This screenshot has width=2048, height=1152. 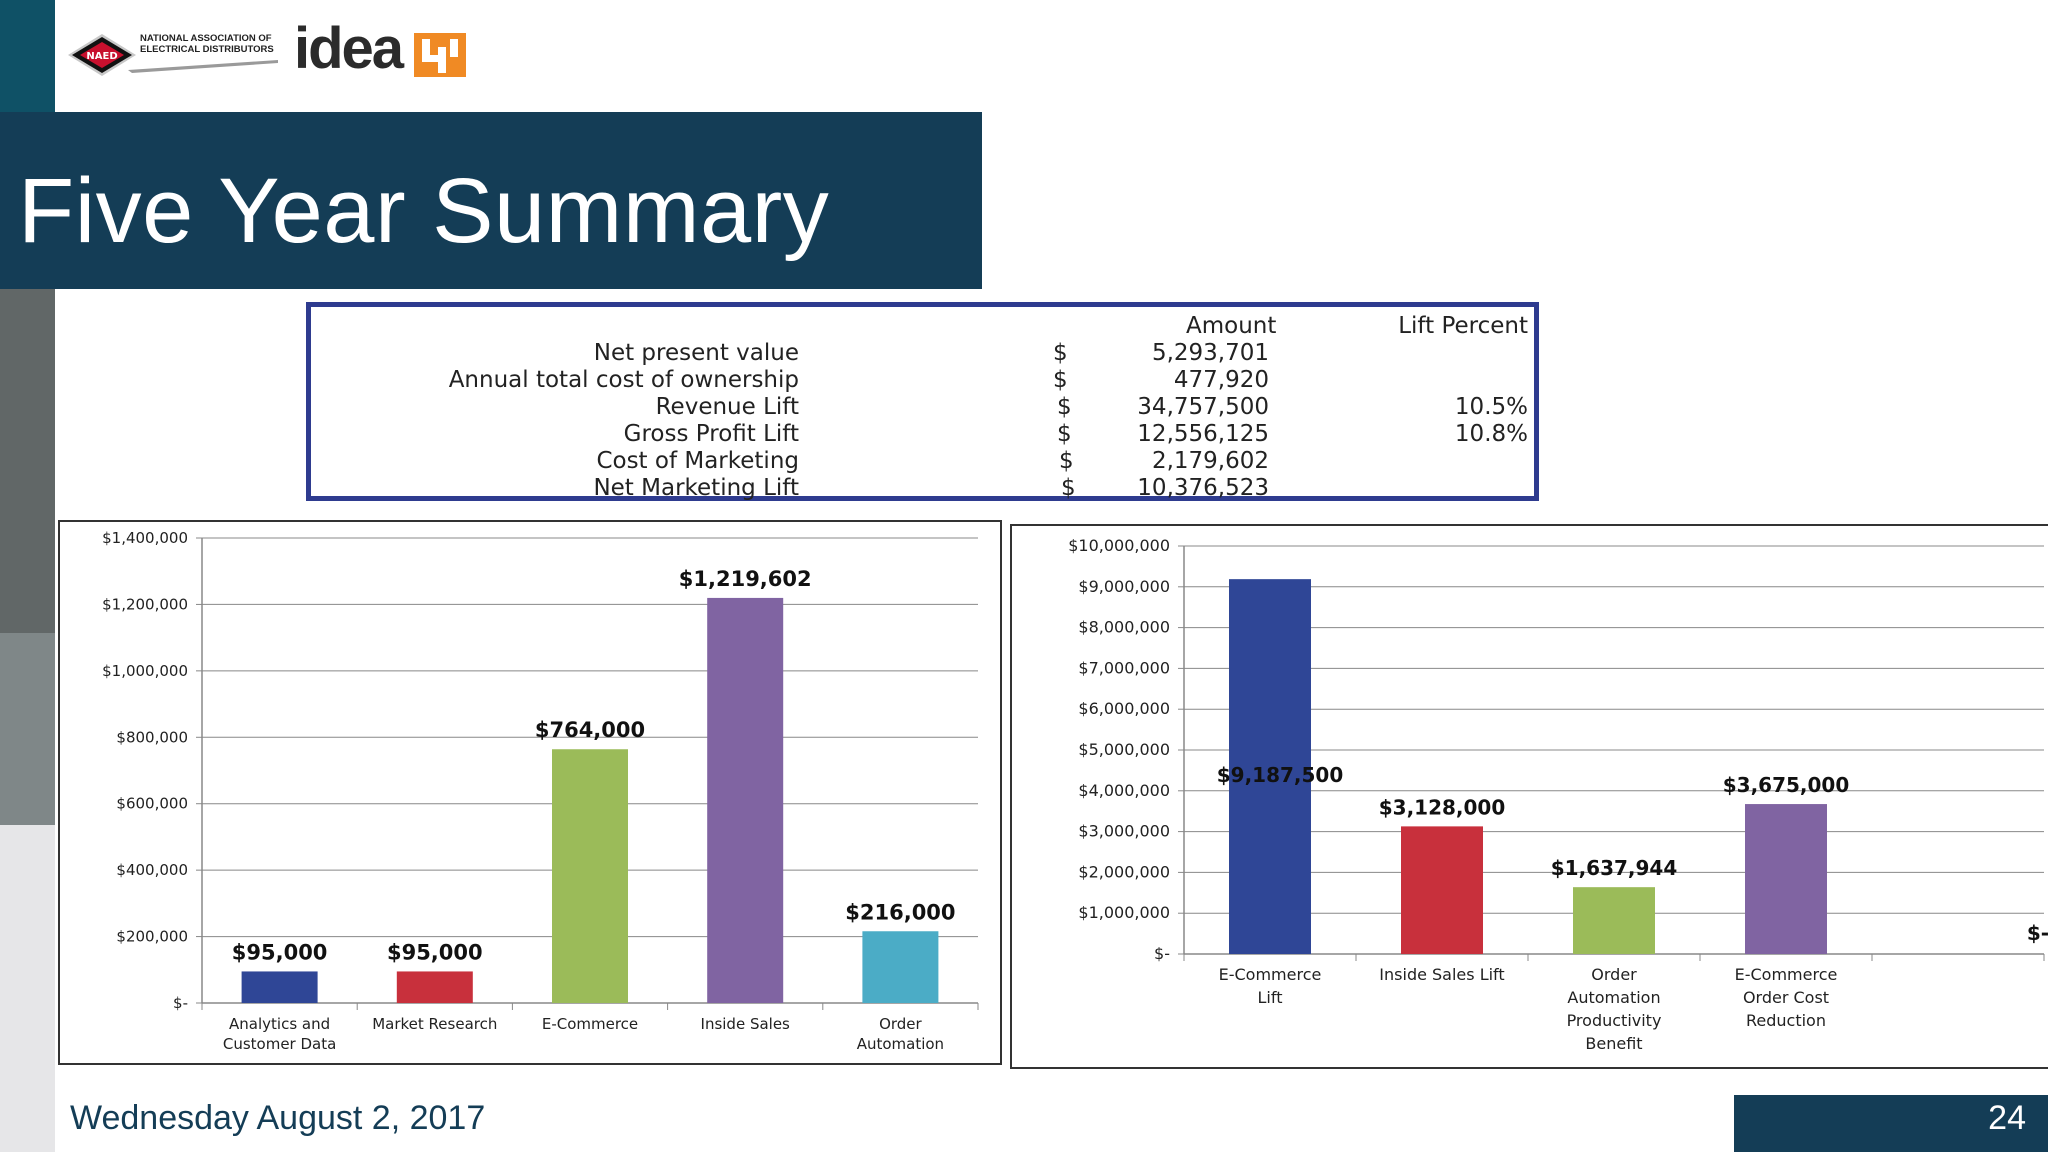 What do you see at coordinates (206, 38) in the screenshot?
I see `naed-line-1: NATIONAL ASSOCIATION OF` at bounding box center [206, 38].